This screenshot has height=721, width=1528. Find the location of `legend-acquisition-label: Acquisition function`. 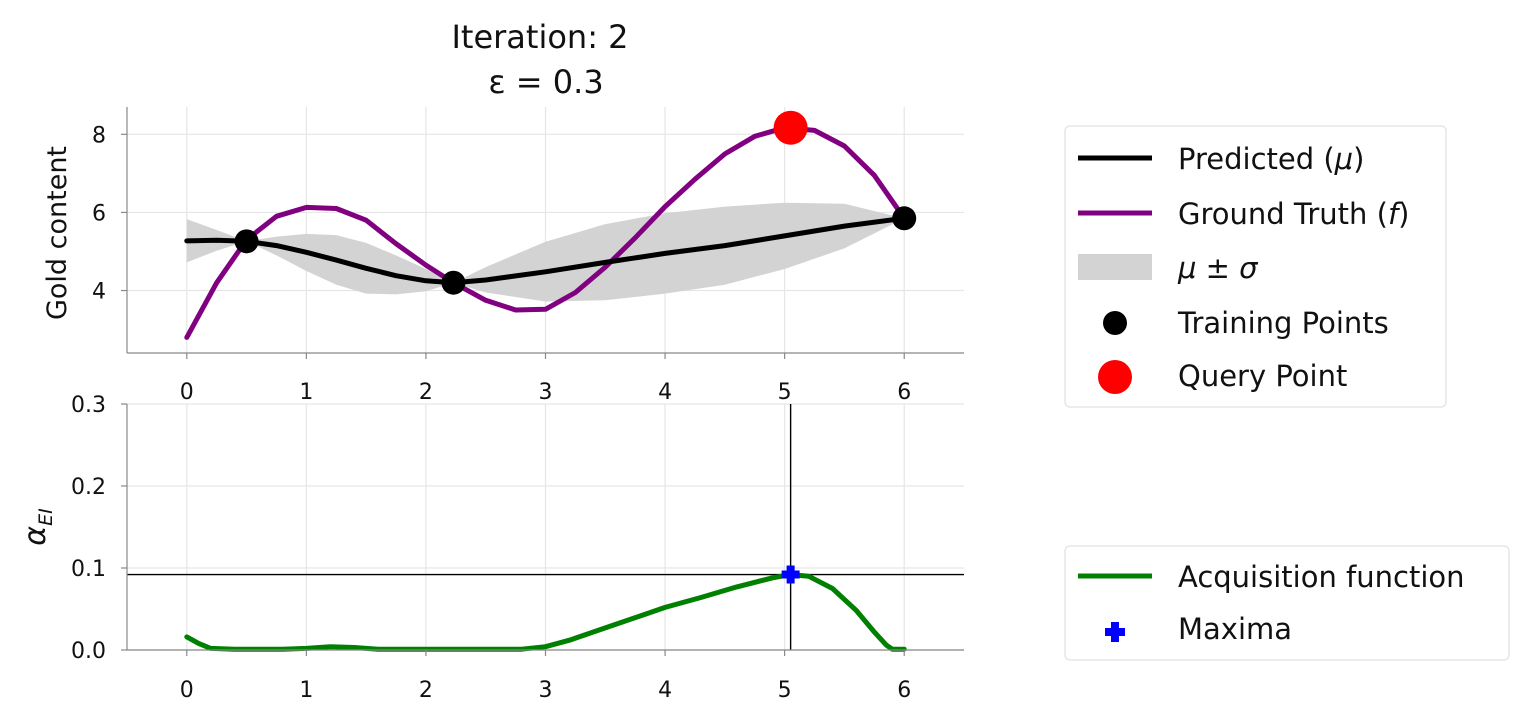

legend-acquisition-label: Acquisition function is located at coordinates (1321, 577).